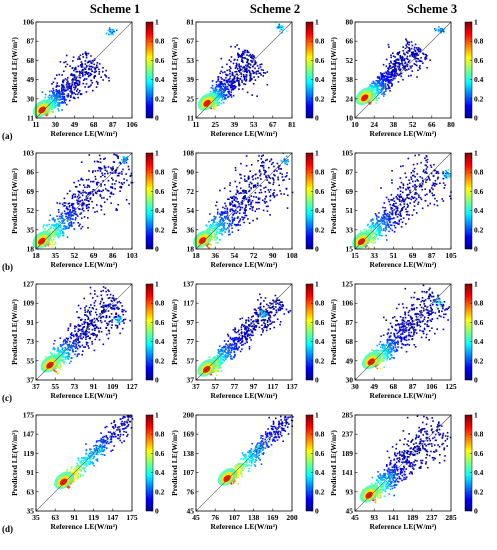 This screenshot has height=550, width=497. What do you see at coordinates (160, 210) in the screenshot?
I see `colorbar-tick-label: 0.4` at bounding box center [160, 210].